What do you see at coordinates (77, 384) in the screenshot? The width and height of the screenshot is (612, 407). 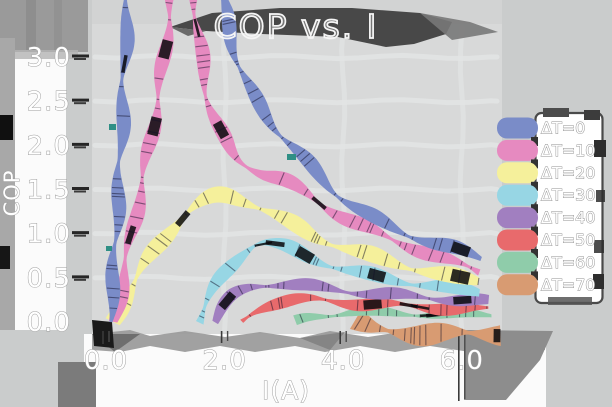 I see `bottom-left-smudge` at bounding box center [77, 384].